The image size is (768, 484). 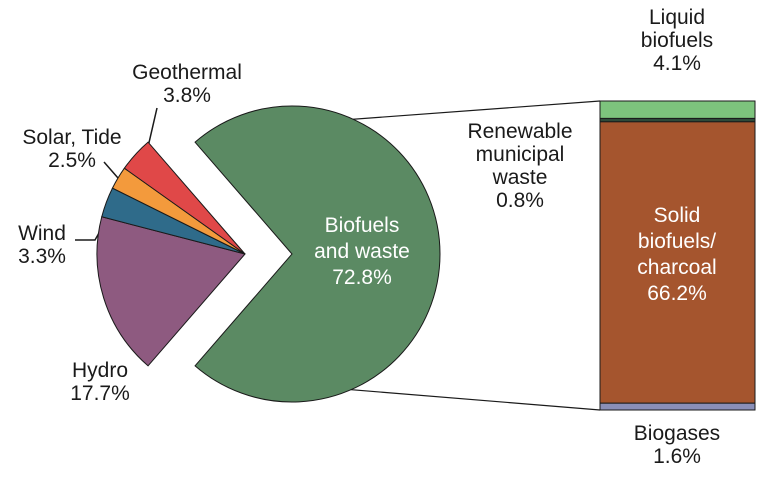 What do you see at coordinates (677, 40) in the screenshot?
I see `segment-label-liquid-biofuels: biofuels` at bounding box center [677, 40].